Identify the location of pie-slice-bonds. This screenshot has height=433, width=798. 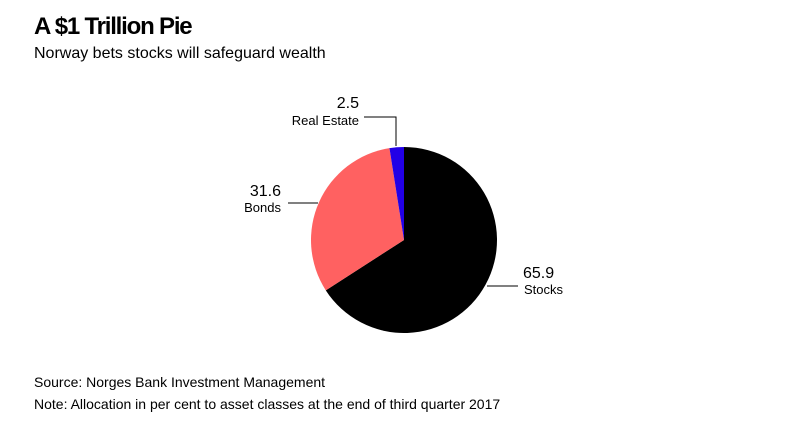
(357, 219).